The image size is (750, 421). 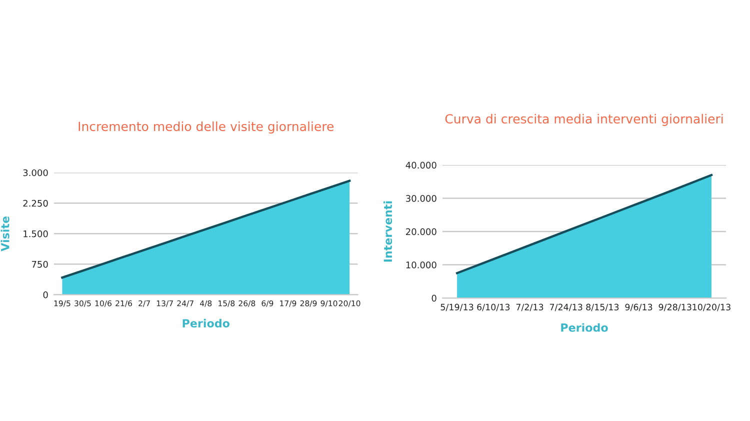 I want to click on x-tick-label: 8/15/13, so click(x=602, y=308).